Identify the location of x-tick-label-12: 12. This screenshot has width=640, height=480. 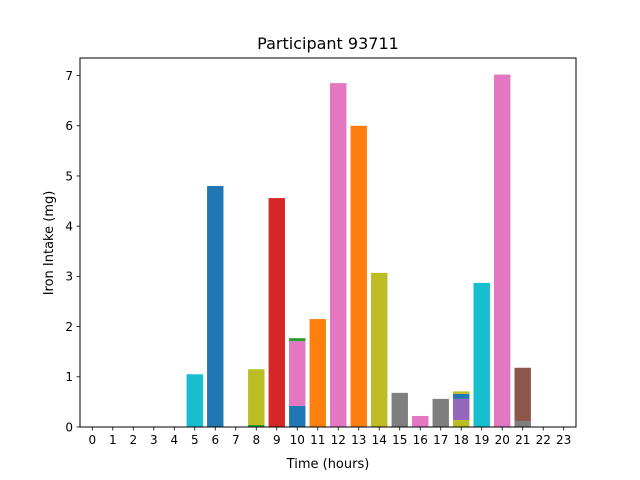
(338, 440).